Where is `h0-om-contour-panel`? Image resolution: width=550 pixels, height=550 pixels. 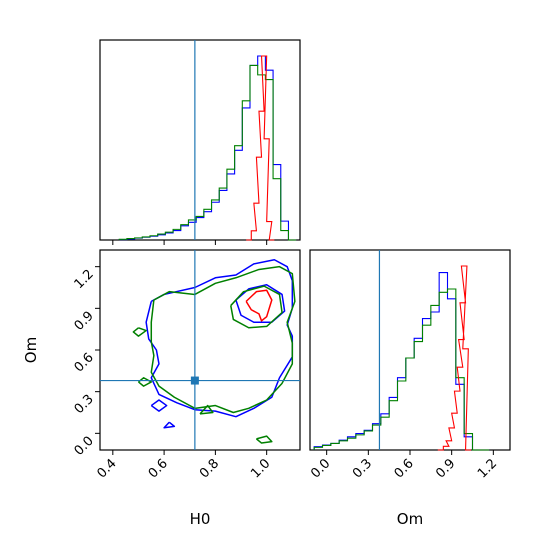
h0-om-contour-panel is located at coordinates (200, 350).